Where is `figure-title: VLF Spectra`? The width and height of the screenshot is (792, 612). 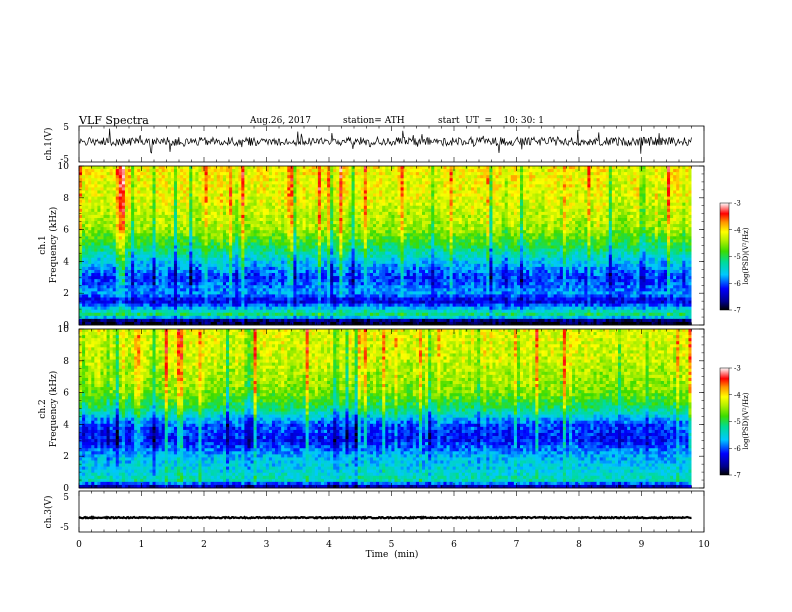
figure-title: VLF Spectra is located at coordinates (113, 120).